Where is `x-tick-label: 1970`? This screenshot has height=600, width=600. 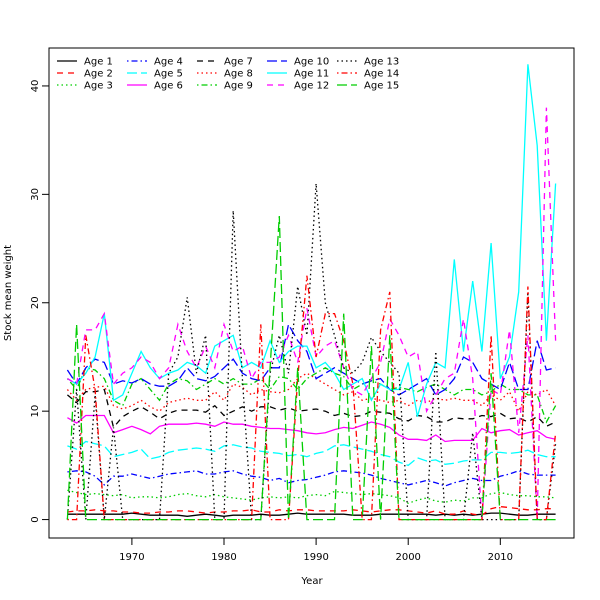 x-tick-label: 1970 is located at coordinates (131, 557).